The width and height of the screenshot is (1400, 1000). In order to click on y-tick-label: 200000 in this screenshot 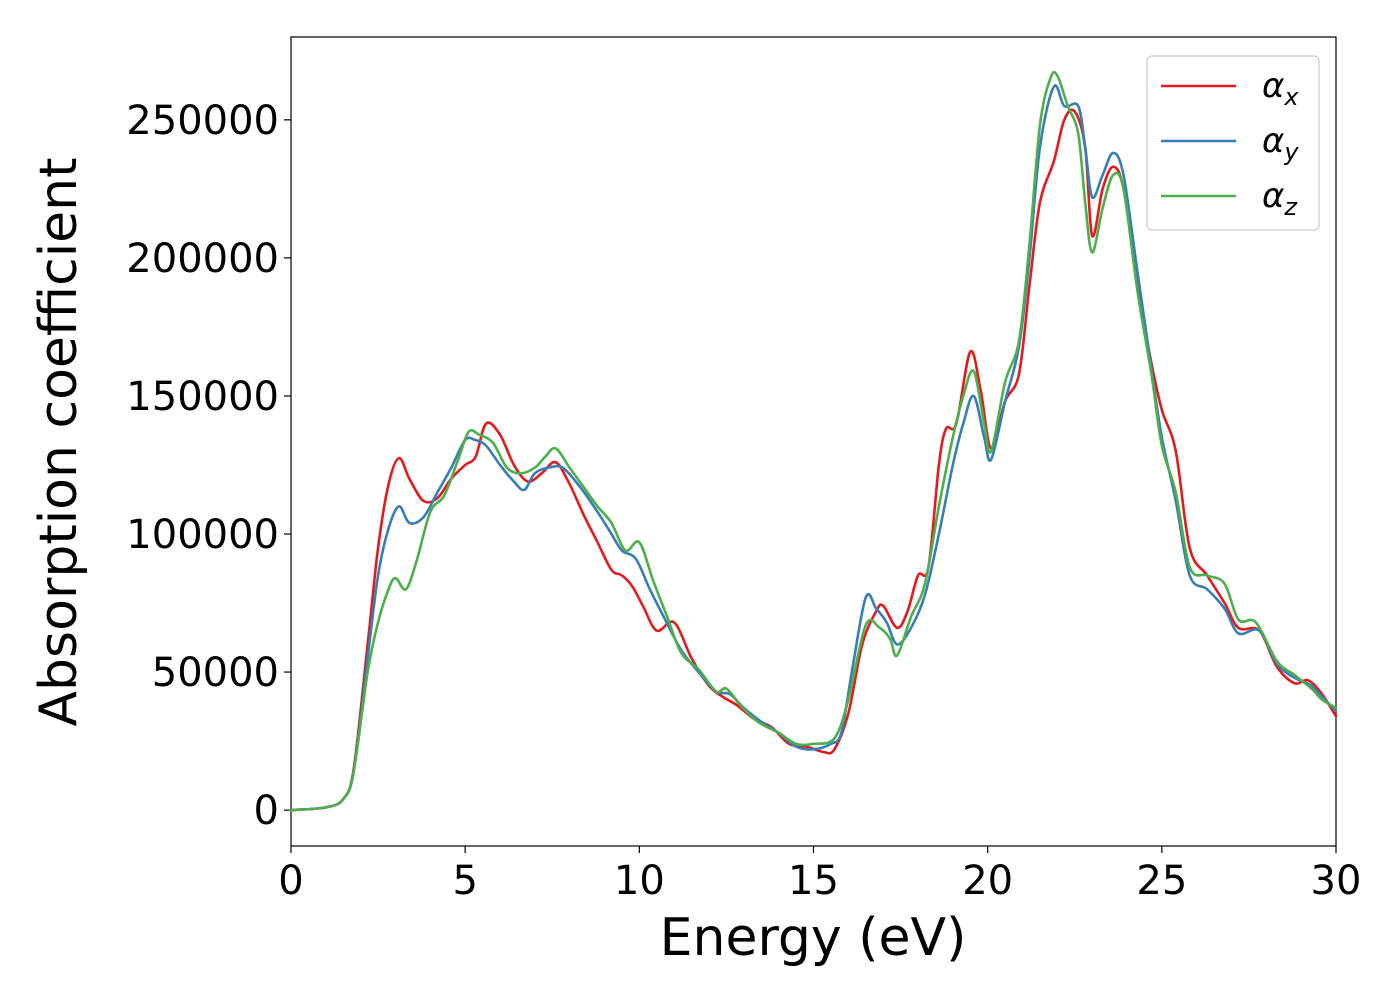, I will do `click(202, 259)`.